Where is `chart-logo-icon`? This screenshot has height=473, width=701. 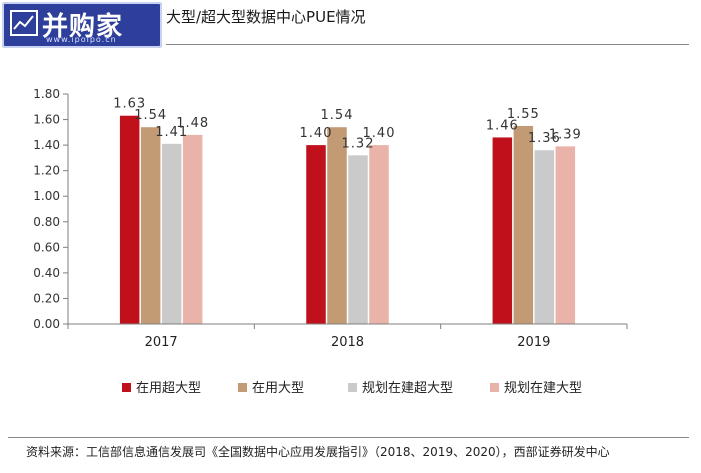
chart-logo-icon is located at coordinates (24, 23).